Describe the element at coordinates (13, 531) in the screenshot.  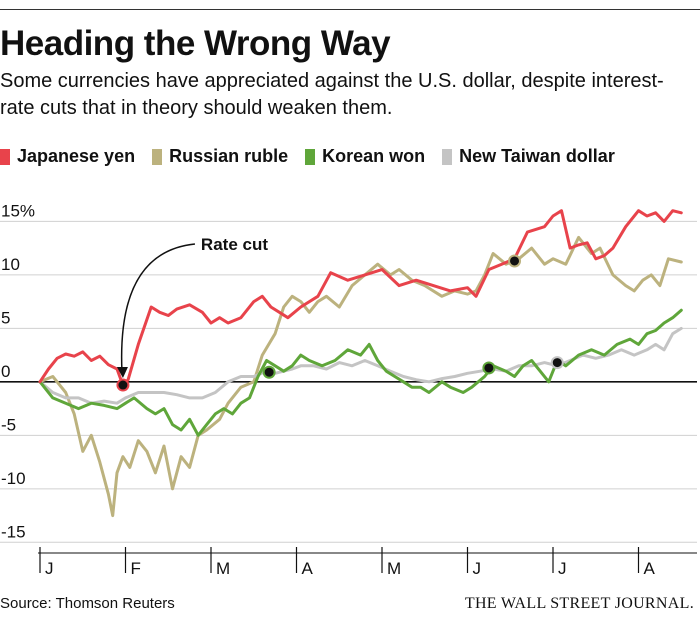
I see `y-tick-label: -15` at that location.